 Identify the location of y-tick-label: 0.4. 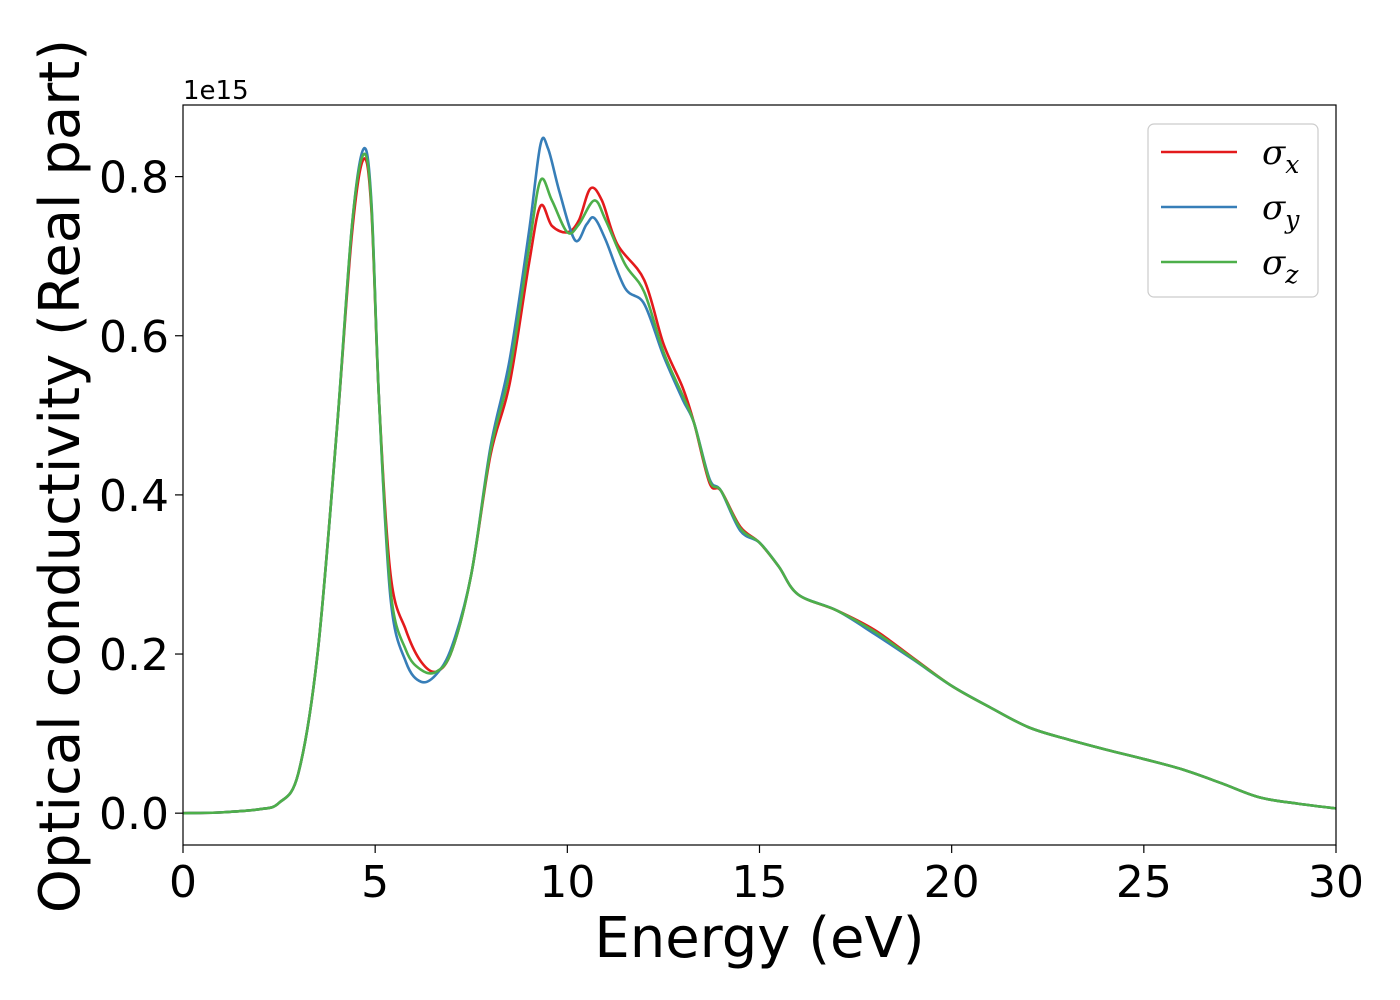
(134, 496).